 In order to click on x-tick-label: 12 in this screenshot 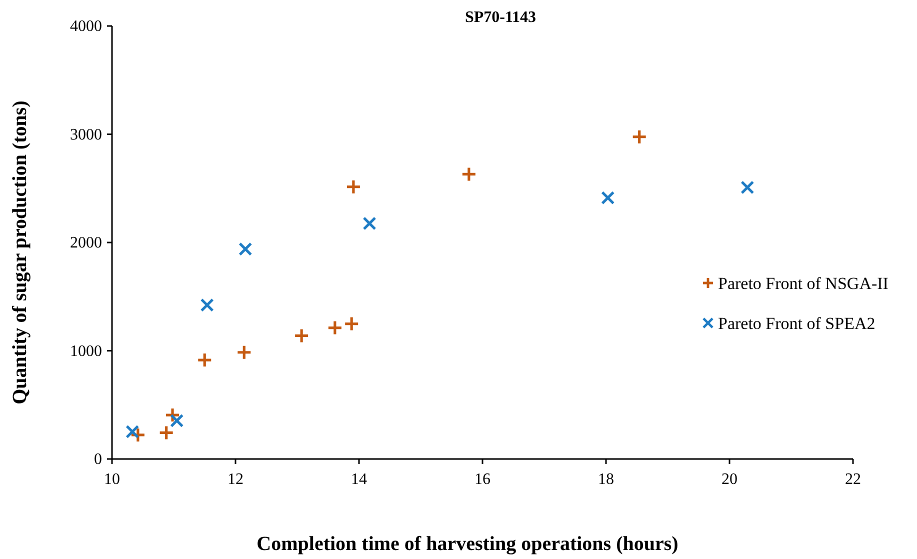, I will do `click(236, 479)`.